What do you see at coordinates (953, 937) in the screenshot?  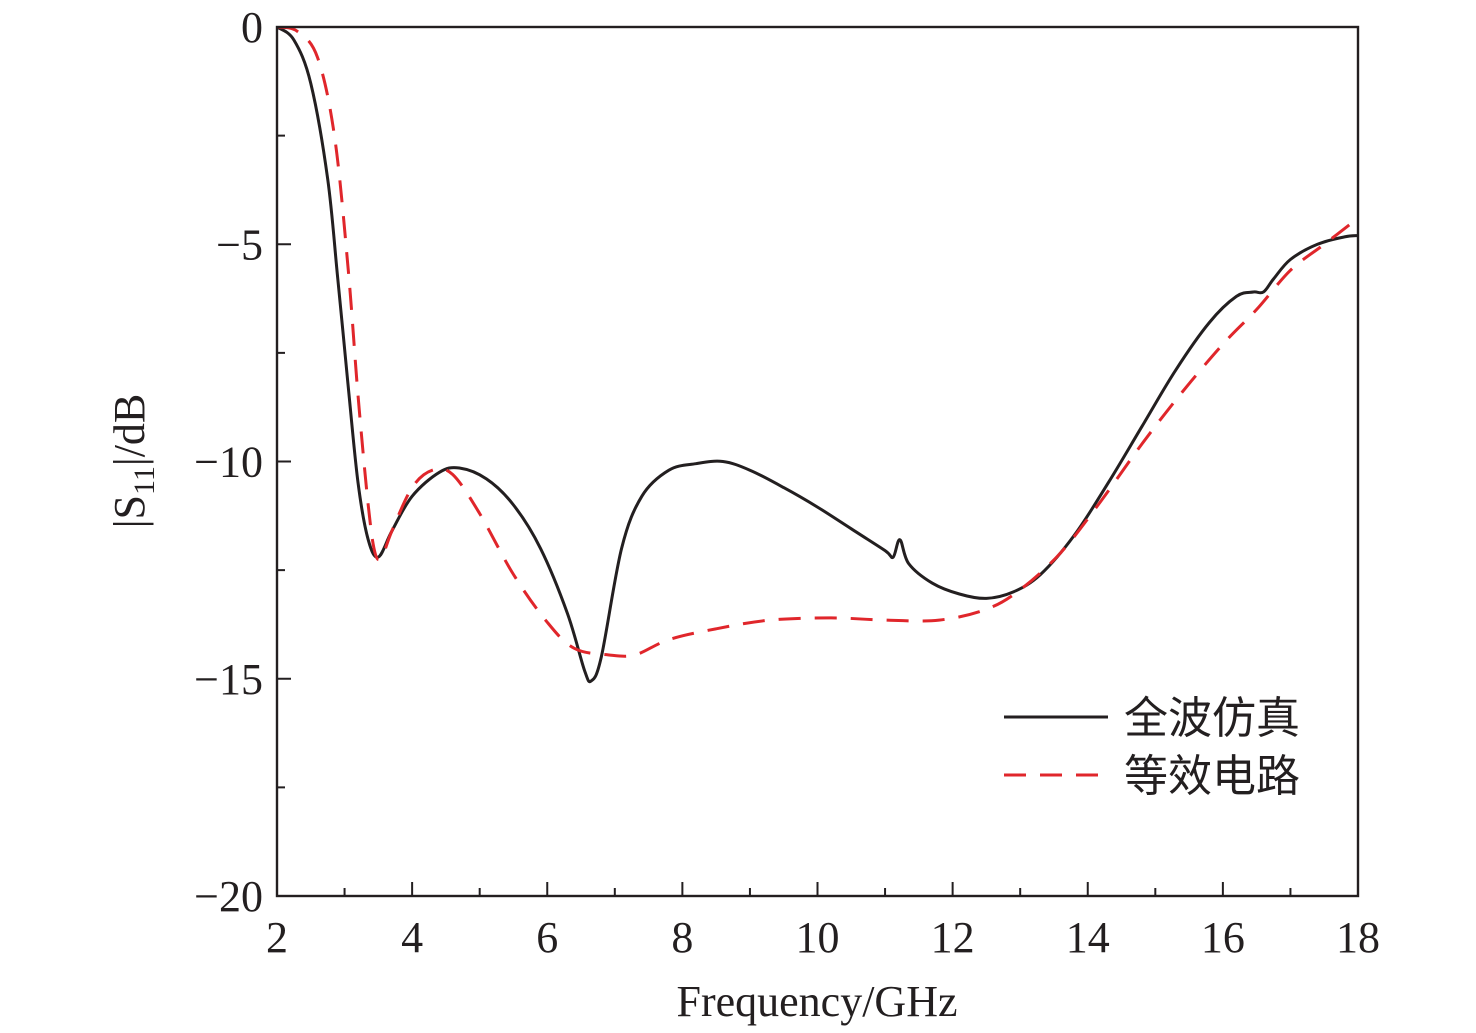 I see `x-tick-label: 12` at bounding box center [953, 937].